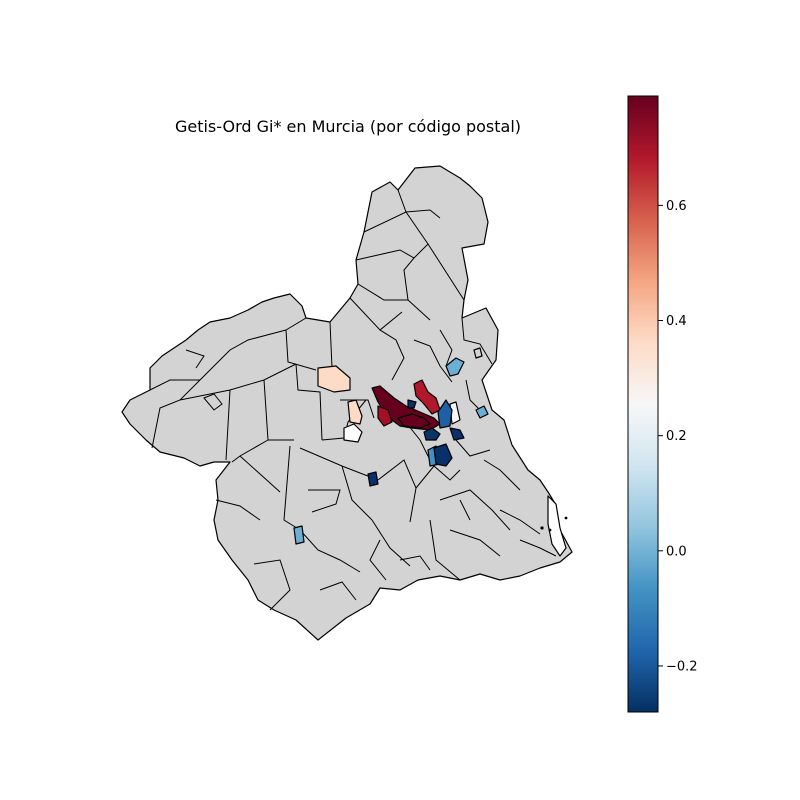 The height and width of the screenshot is (800, 800). I want to click on mar-menor-lagoon, so click(557, 526).